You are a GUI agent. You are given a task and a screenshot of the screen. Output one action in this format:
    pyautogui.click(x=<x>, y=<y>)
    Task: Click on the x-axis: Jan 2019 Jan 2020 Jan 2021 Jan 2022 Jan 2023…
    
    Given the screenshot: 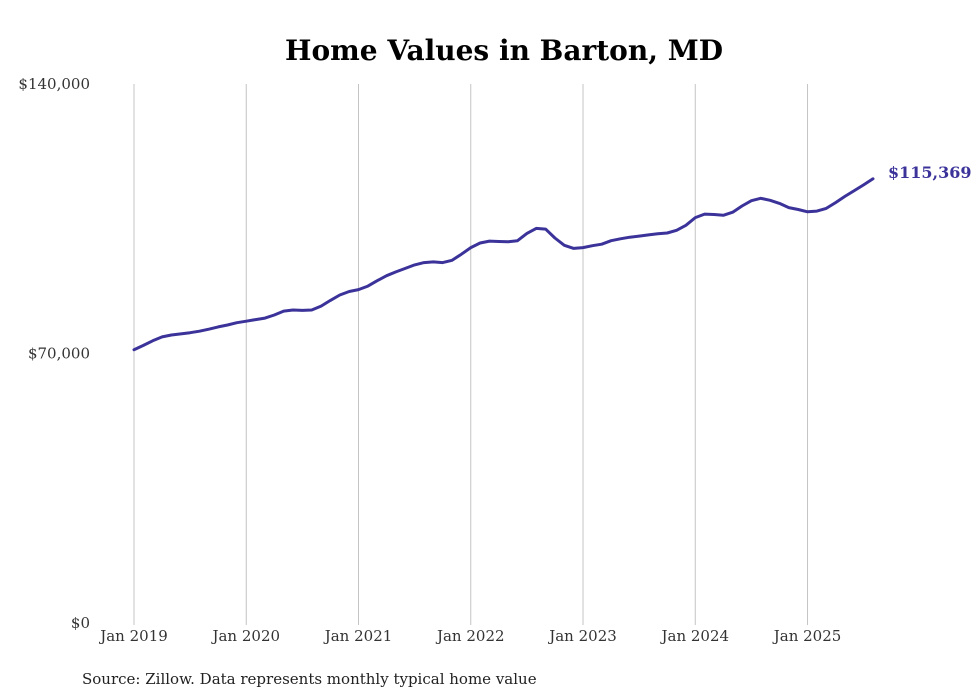 What is the action you would take?
    pyautogui.click(x=469, y=636)
    